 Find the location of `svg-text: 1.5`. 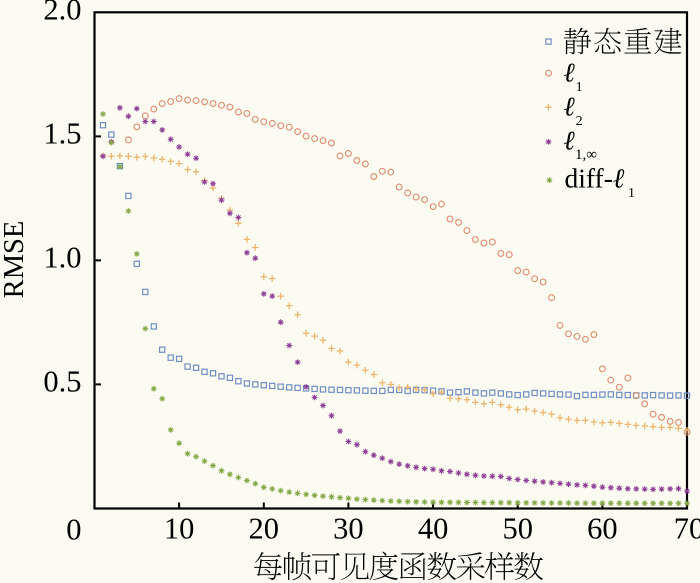

svg-text: 1.5 is located at coordinates (62, 133).